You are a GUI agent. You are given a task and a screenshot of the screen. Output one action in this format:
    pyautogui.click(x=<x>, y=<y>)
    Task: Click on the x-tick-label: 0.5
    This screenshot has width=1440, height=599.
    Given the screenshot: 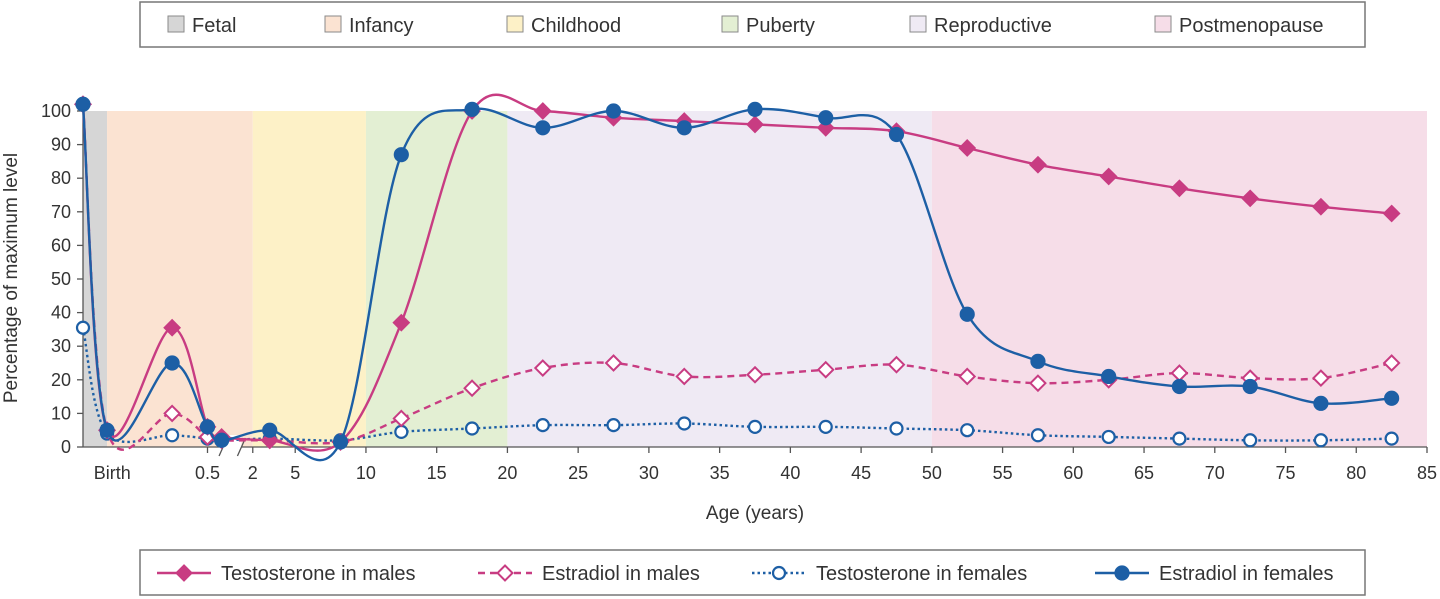 What is the action you would take?
    pyautogui.click(x=207, y=473)
    